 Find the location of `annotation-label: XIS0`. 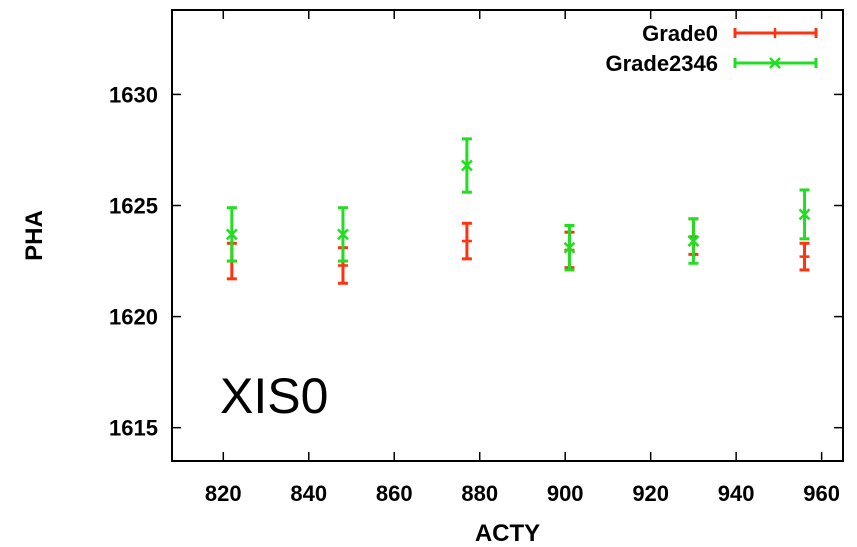

annotation-label: XIS0 is located at coordinates (274, 396).